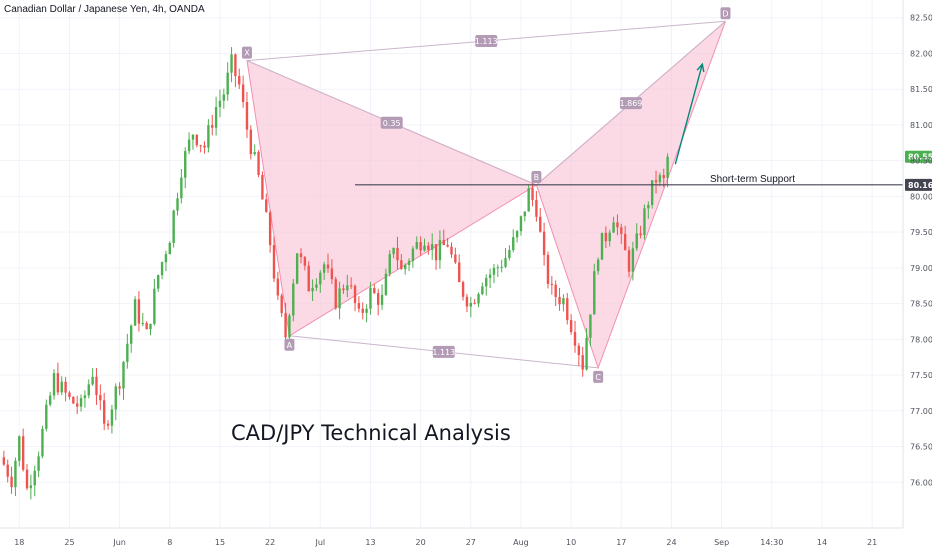 The width and height of the screenshot is (932, 550). I want to click on y-tick-label: 82.000, so click(921, 53).